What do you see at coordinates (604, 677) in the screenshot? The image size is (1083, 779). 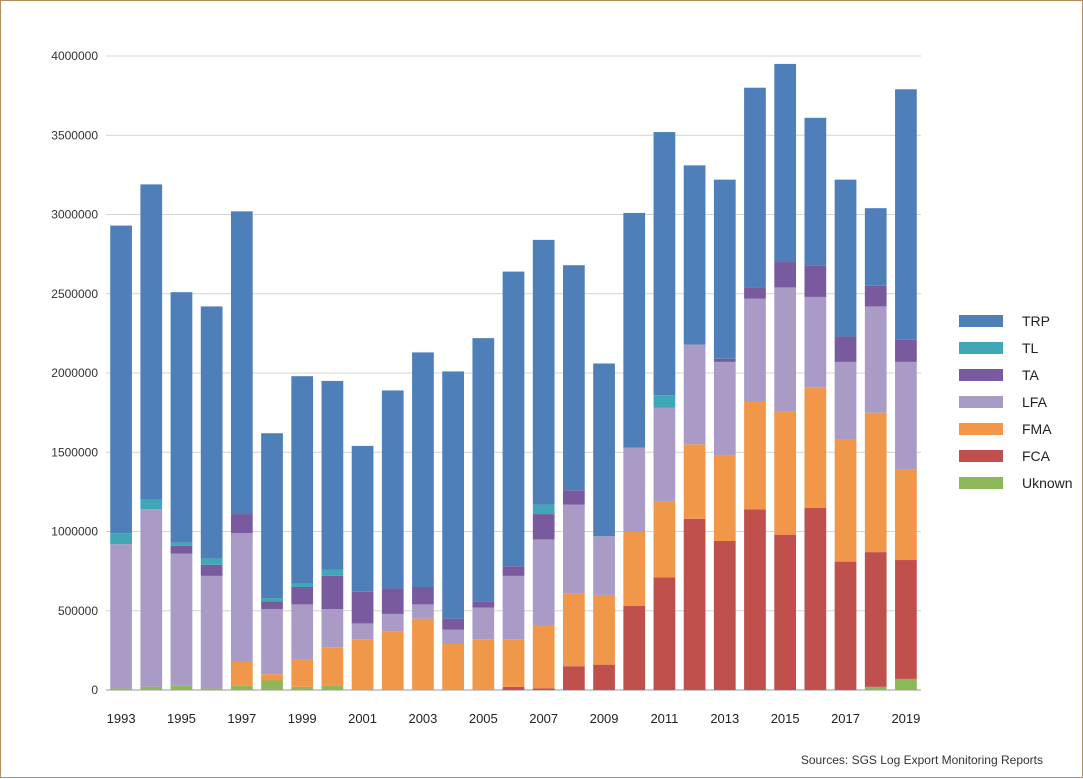 I see `bar-fca-2009` at bounding box center [604, 677].